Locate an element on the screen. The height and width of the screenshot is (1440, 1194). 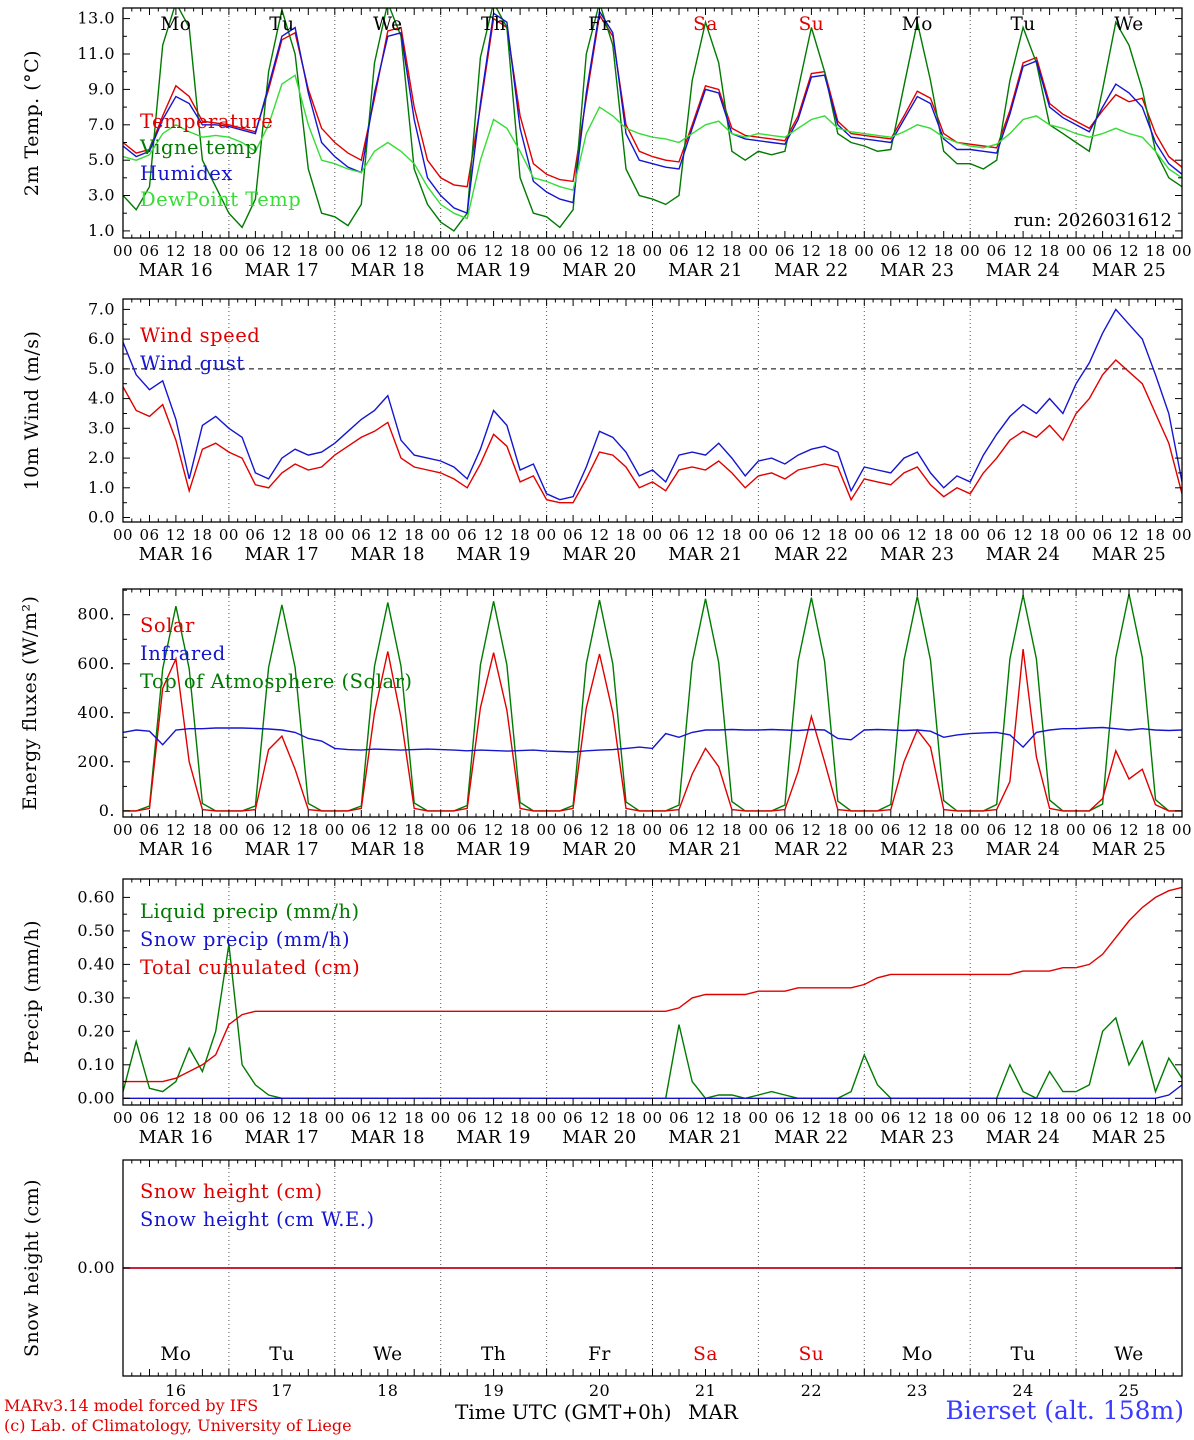
svg-text: 19 is located at coordinates (493, 1390).